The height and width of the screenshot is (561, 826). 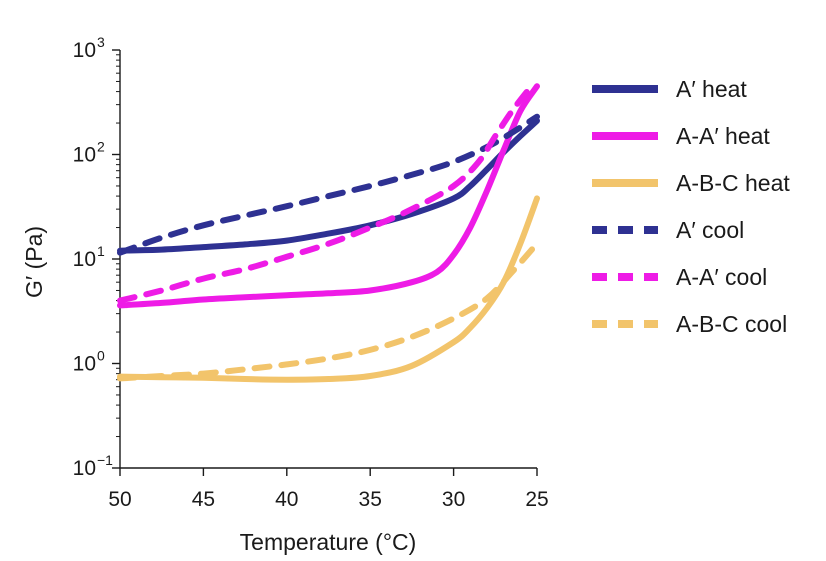 I want to click on series-line-a-b-c-cool, so click(x=328, y=311).